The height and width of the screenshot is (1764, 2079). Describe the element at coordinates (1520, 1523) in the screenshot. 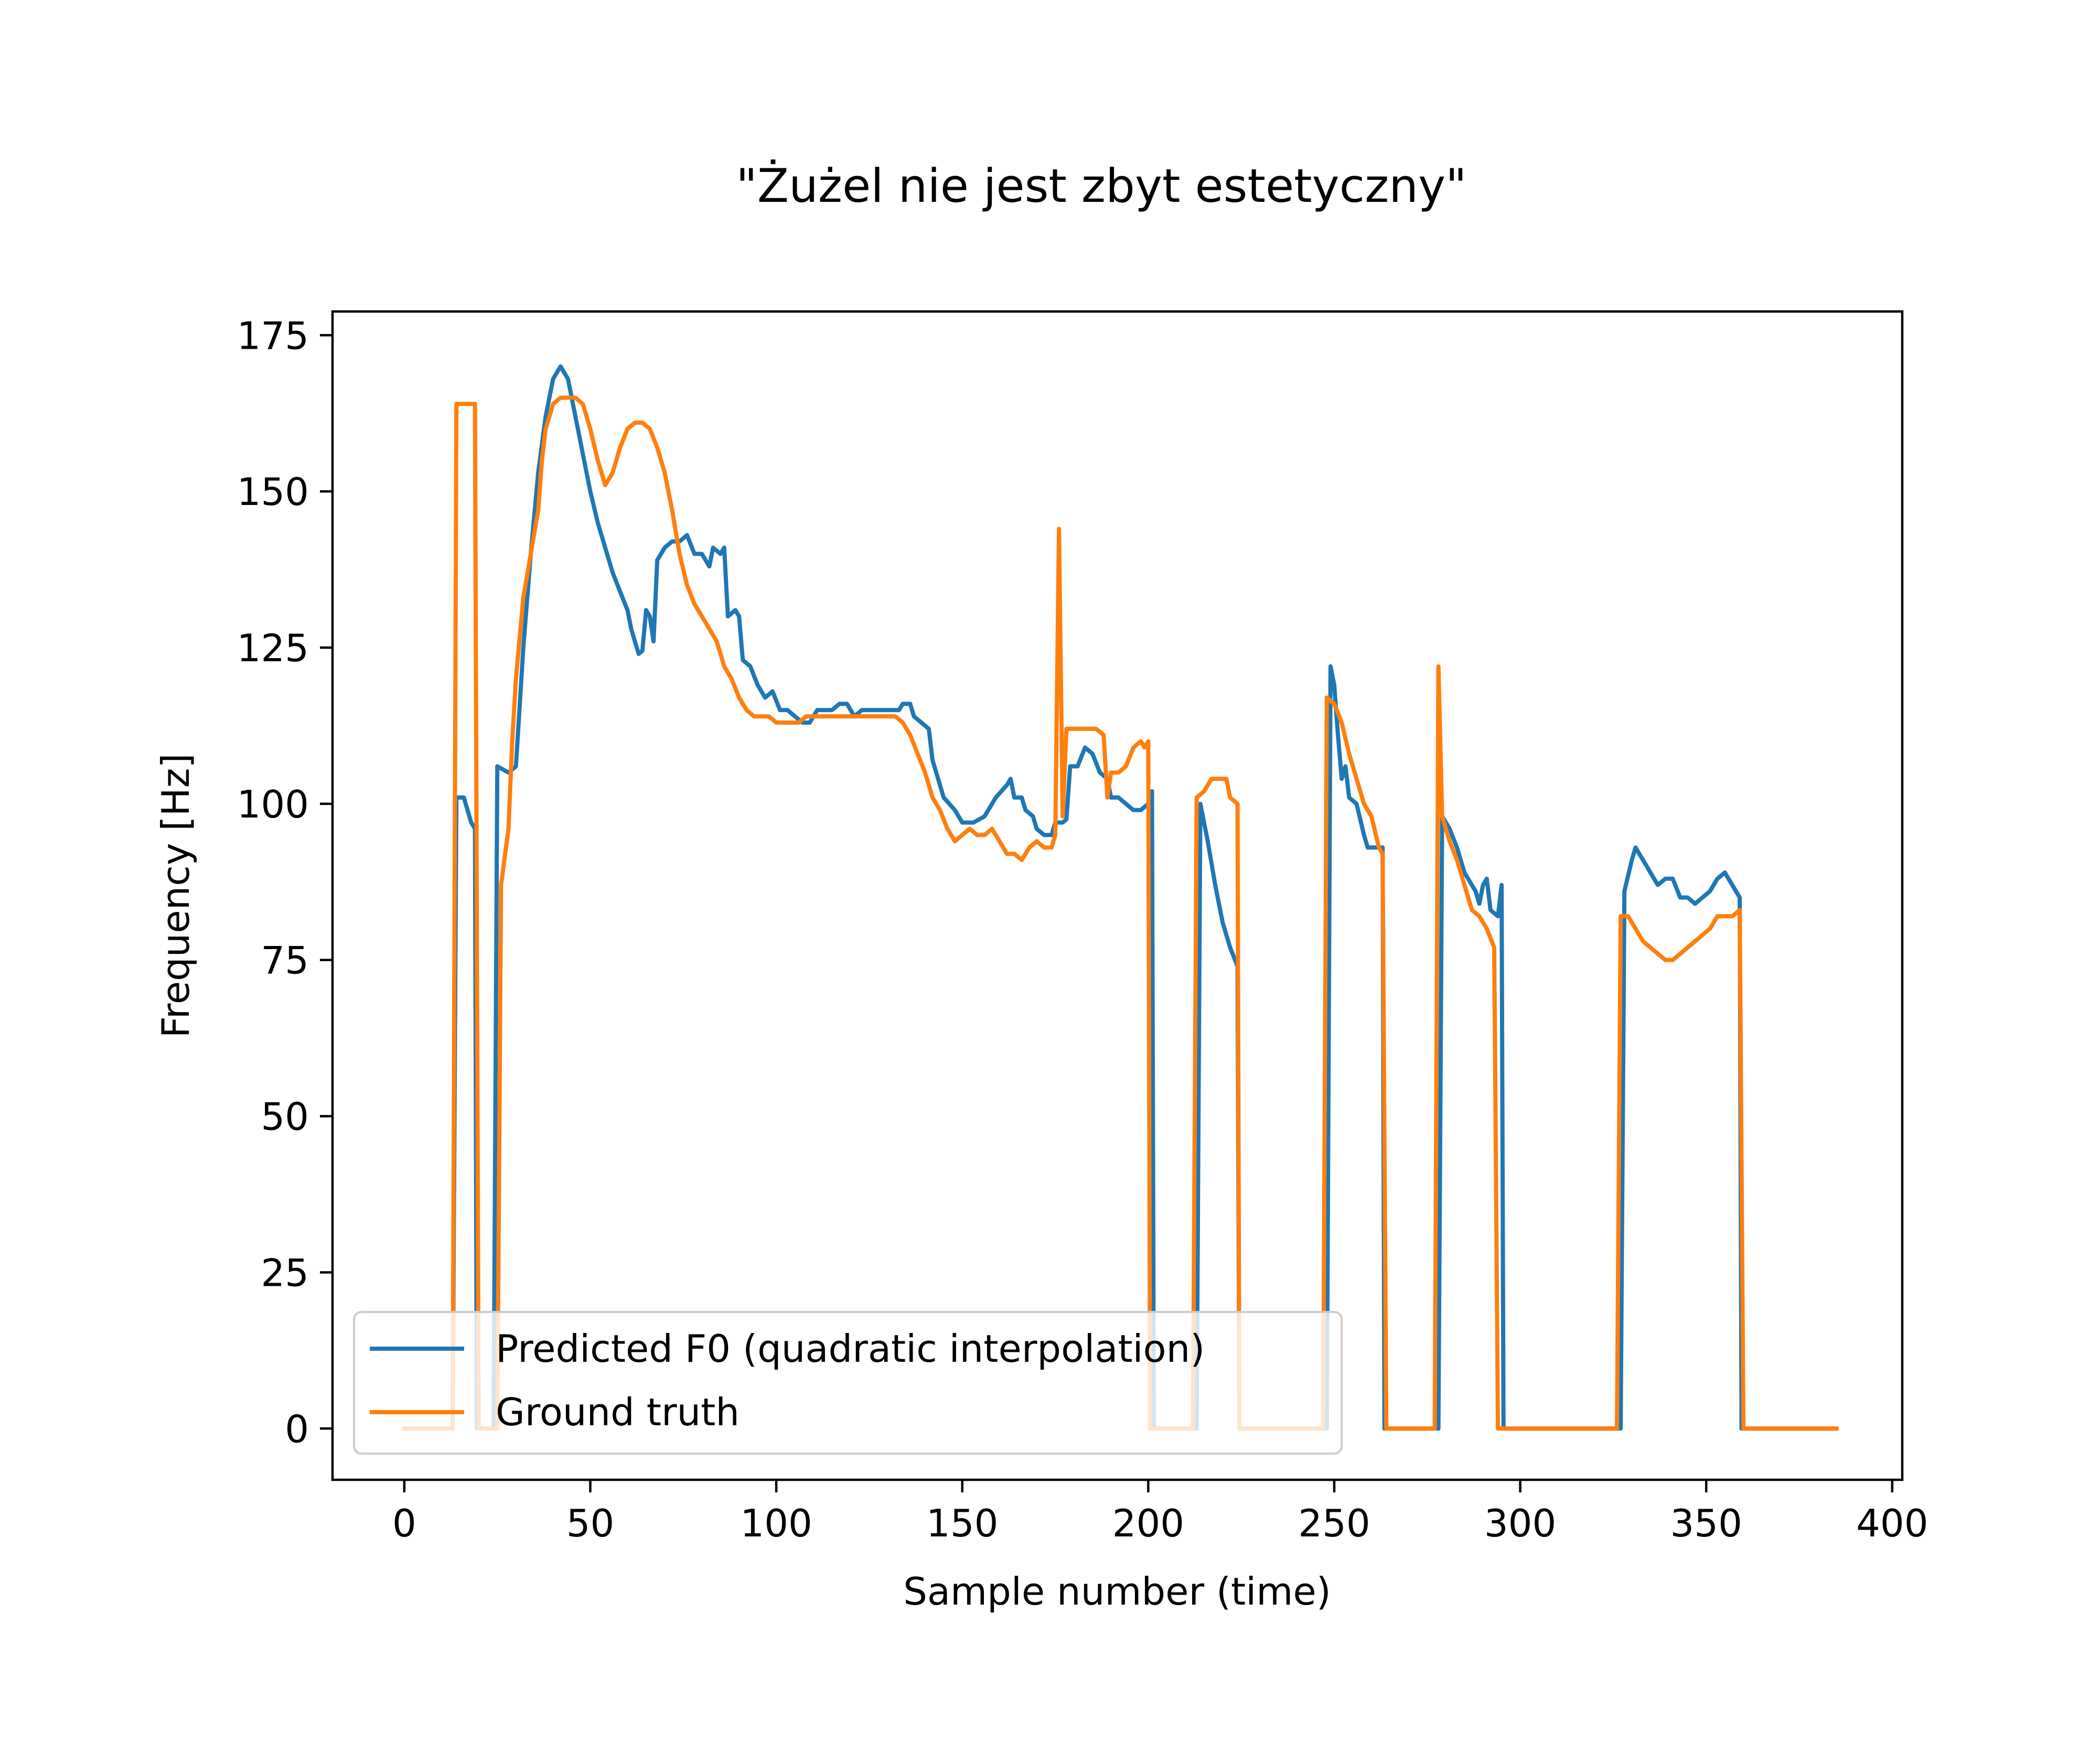

I see `x-tick-label: 300` at that location.